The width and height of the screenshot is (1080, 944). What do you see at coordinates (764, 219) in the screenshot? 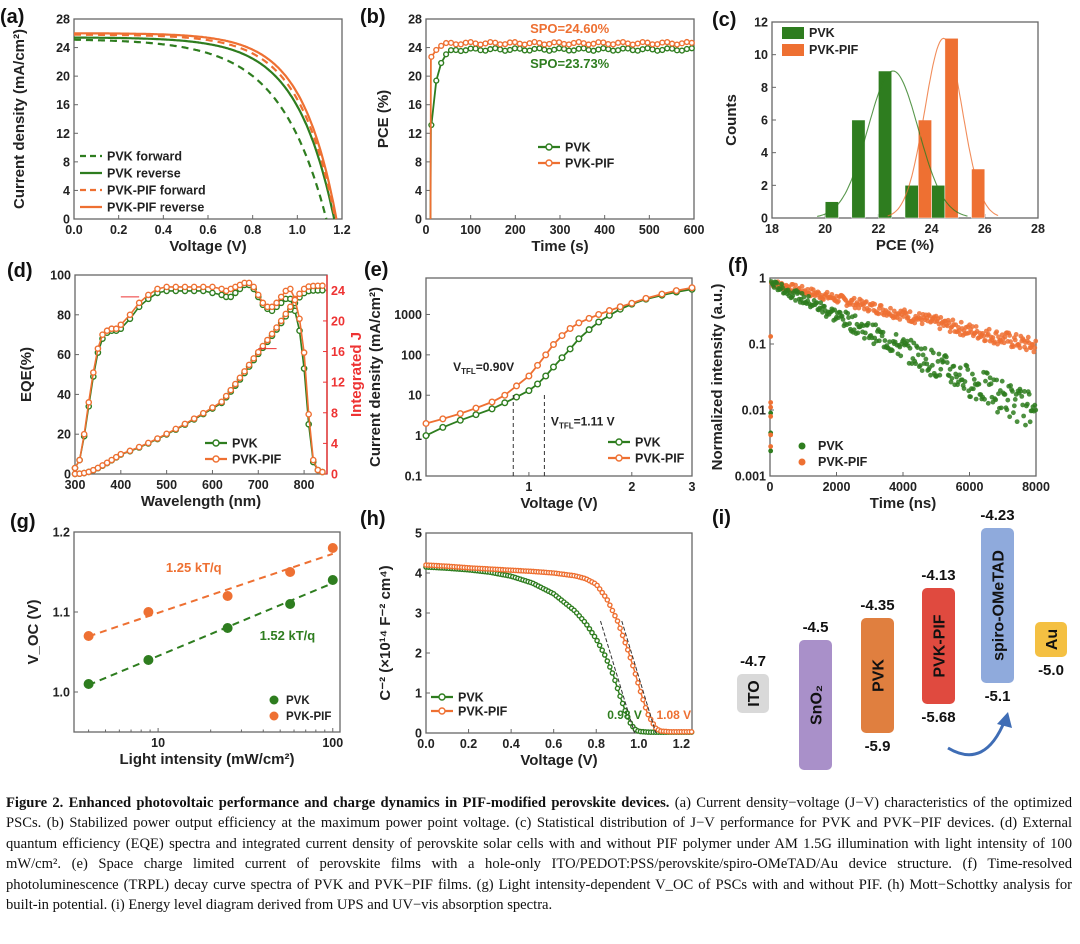
I see `y-tick-label: 0` at bounding box center [764, 219].